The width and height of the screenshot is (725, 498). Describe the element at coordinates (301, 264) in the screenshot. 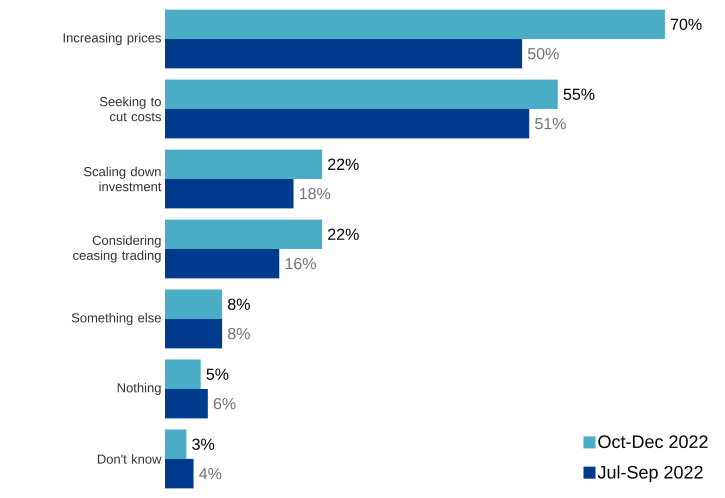

I see `data-label: 16%` at that location.